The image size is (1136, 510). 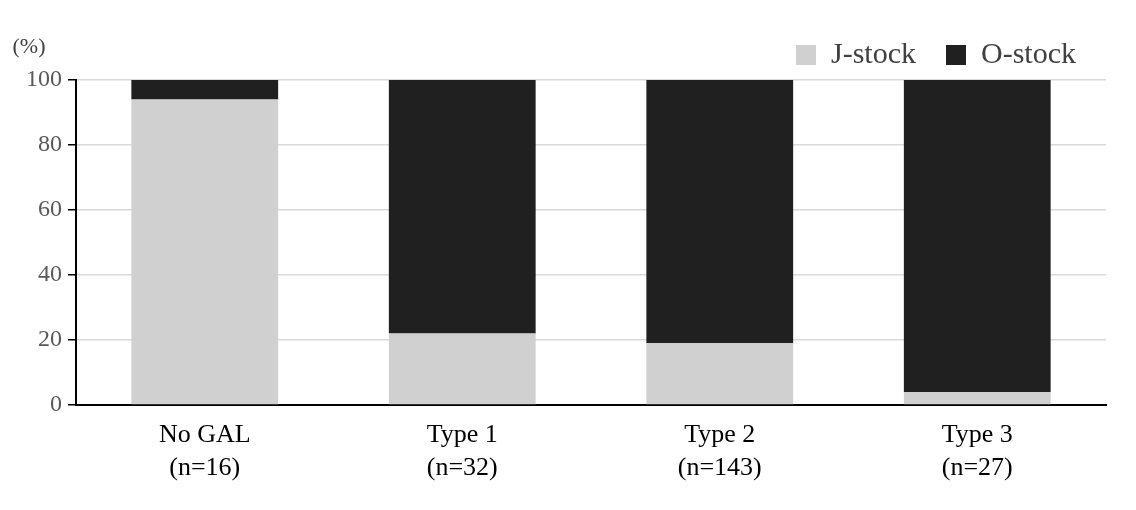 I want to click on x-tick-label: No GAL (n=16), so click(x=204, y=450).